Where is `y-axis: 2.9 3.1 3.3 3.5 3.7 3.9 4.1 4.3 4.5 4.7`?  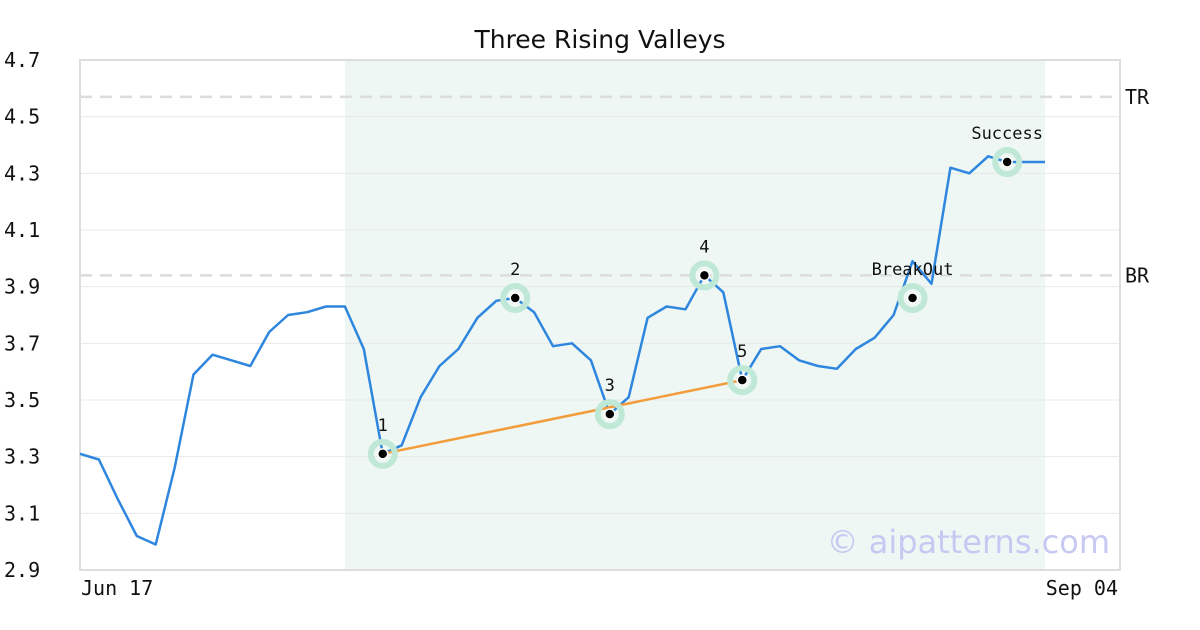
y-axis: 2.9 3.1 3.3 3.5 3.7 3.9 4.1 4.3 4.5 4.7 is located at coordinates (22, 315).